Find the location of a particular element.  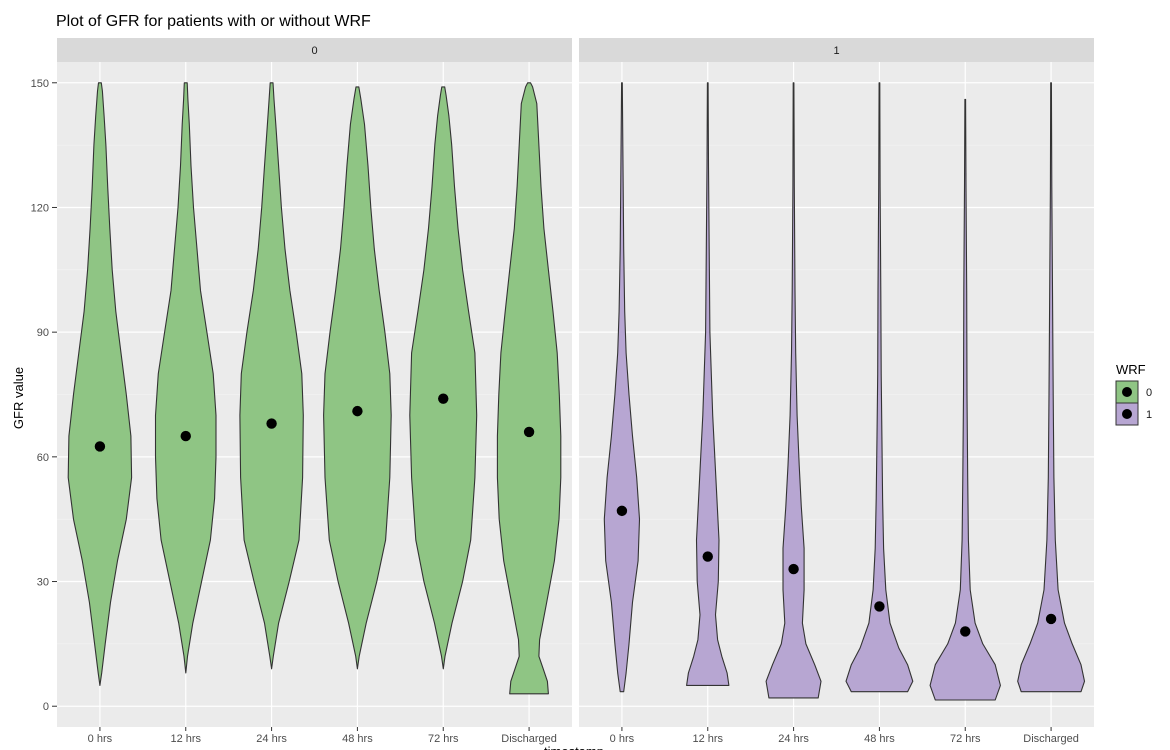

y-tick-label: 30 is located at coordinates (43, 583).